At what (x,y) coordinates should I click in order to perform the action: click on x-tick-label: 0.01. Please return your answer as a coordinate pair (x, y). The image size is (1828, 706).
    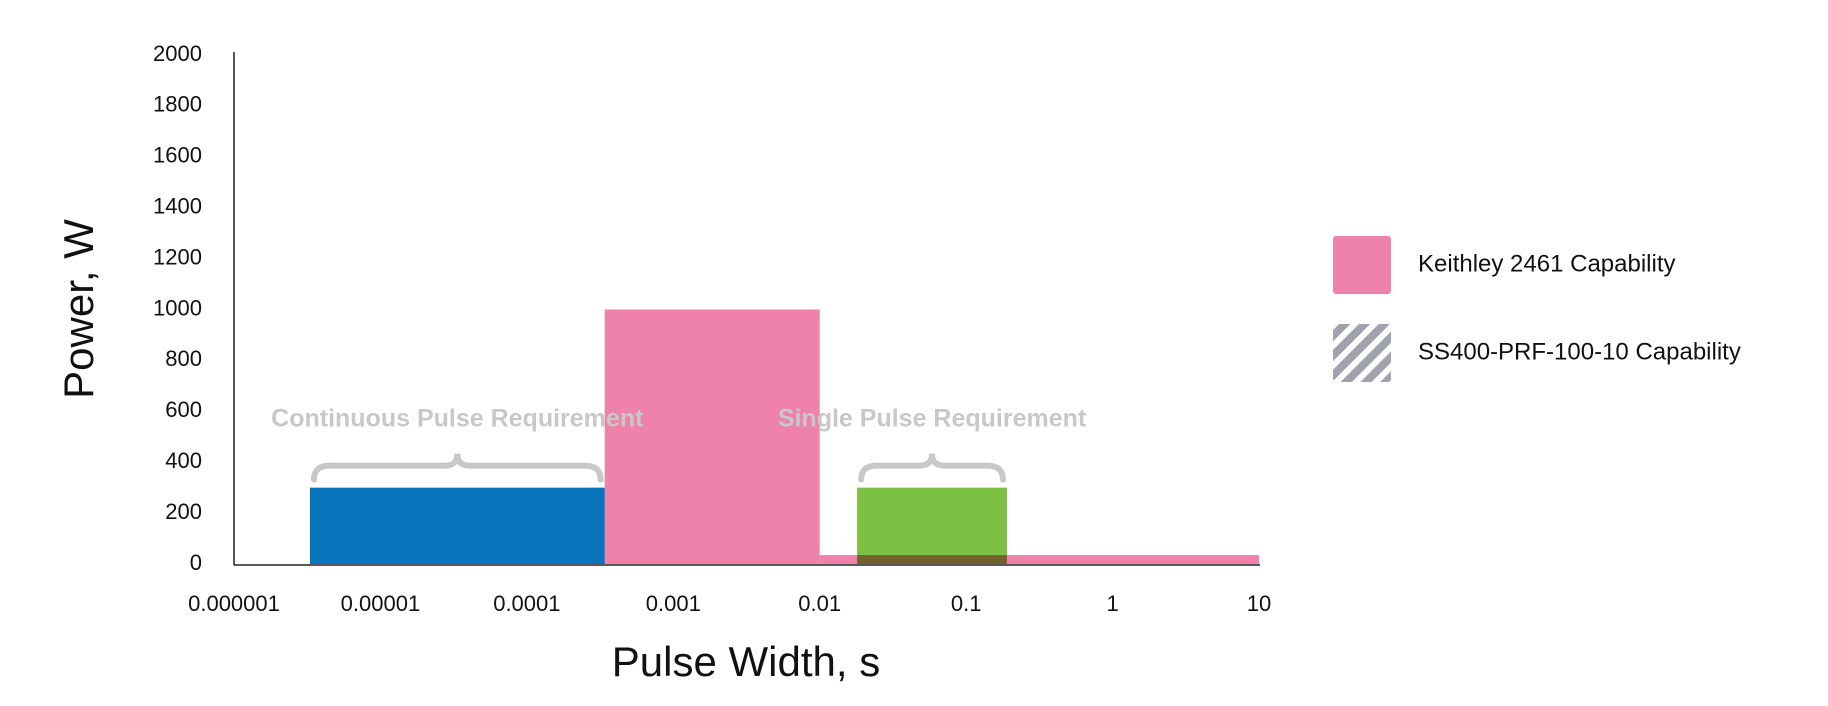
    Looking at the image, I should click on (819, 603).